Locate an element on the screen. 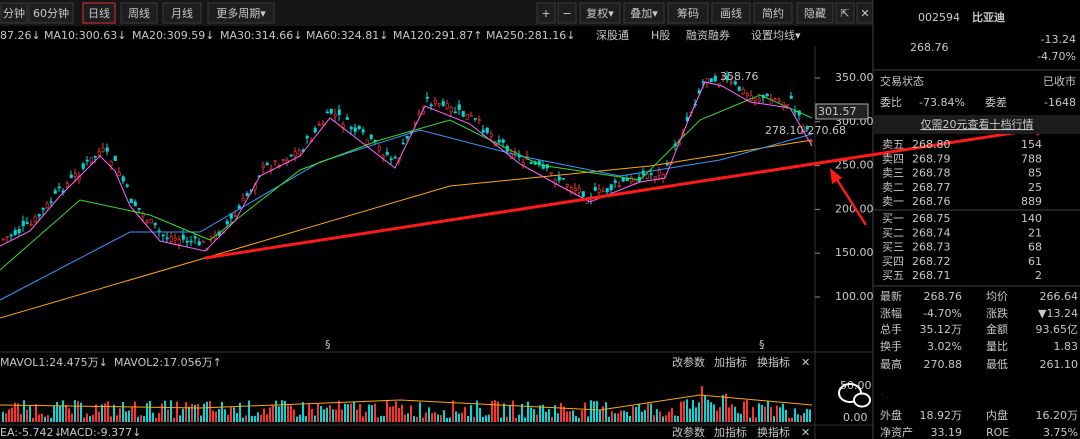 The image size is (1080, 439). book-price: 268.72 is located at coordinates (931, 261).